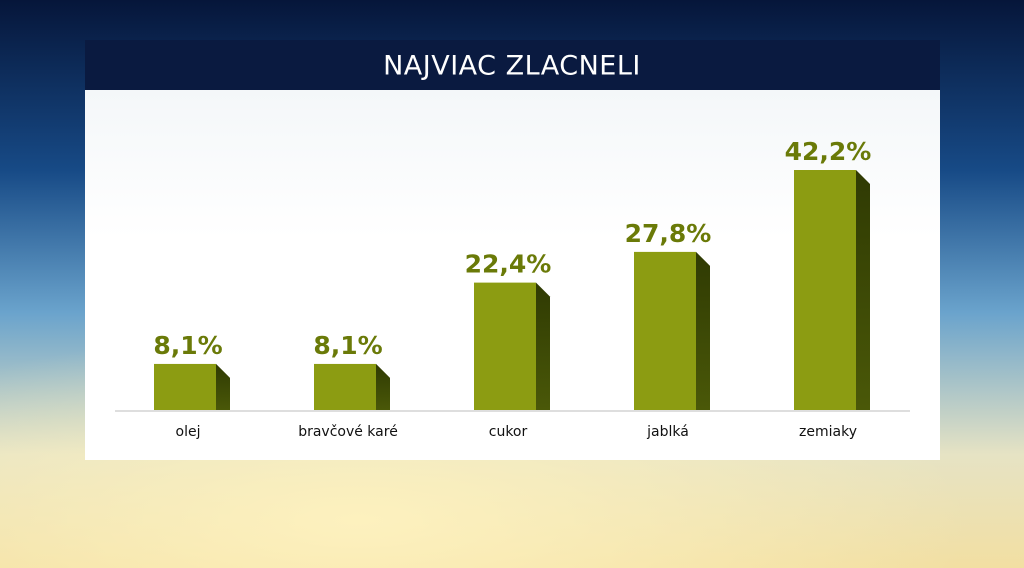 This screenshot has height=568, width=1024. I want to click on x-tick-label: olej, so click(188, 432).